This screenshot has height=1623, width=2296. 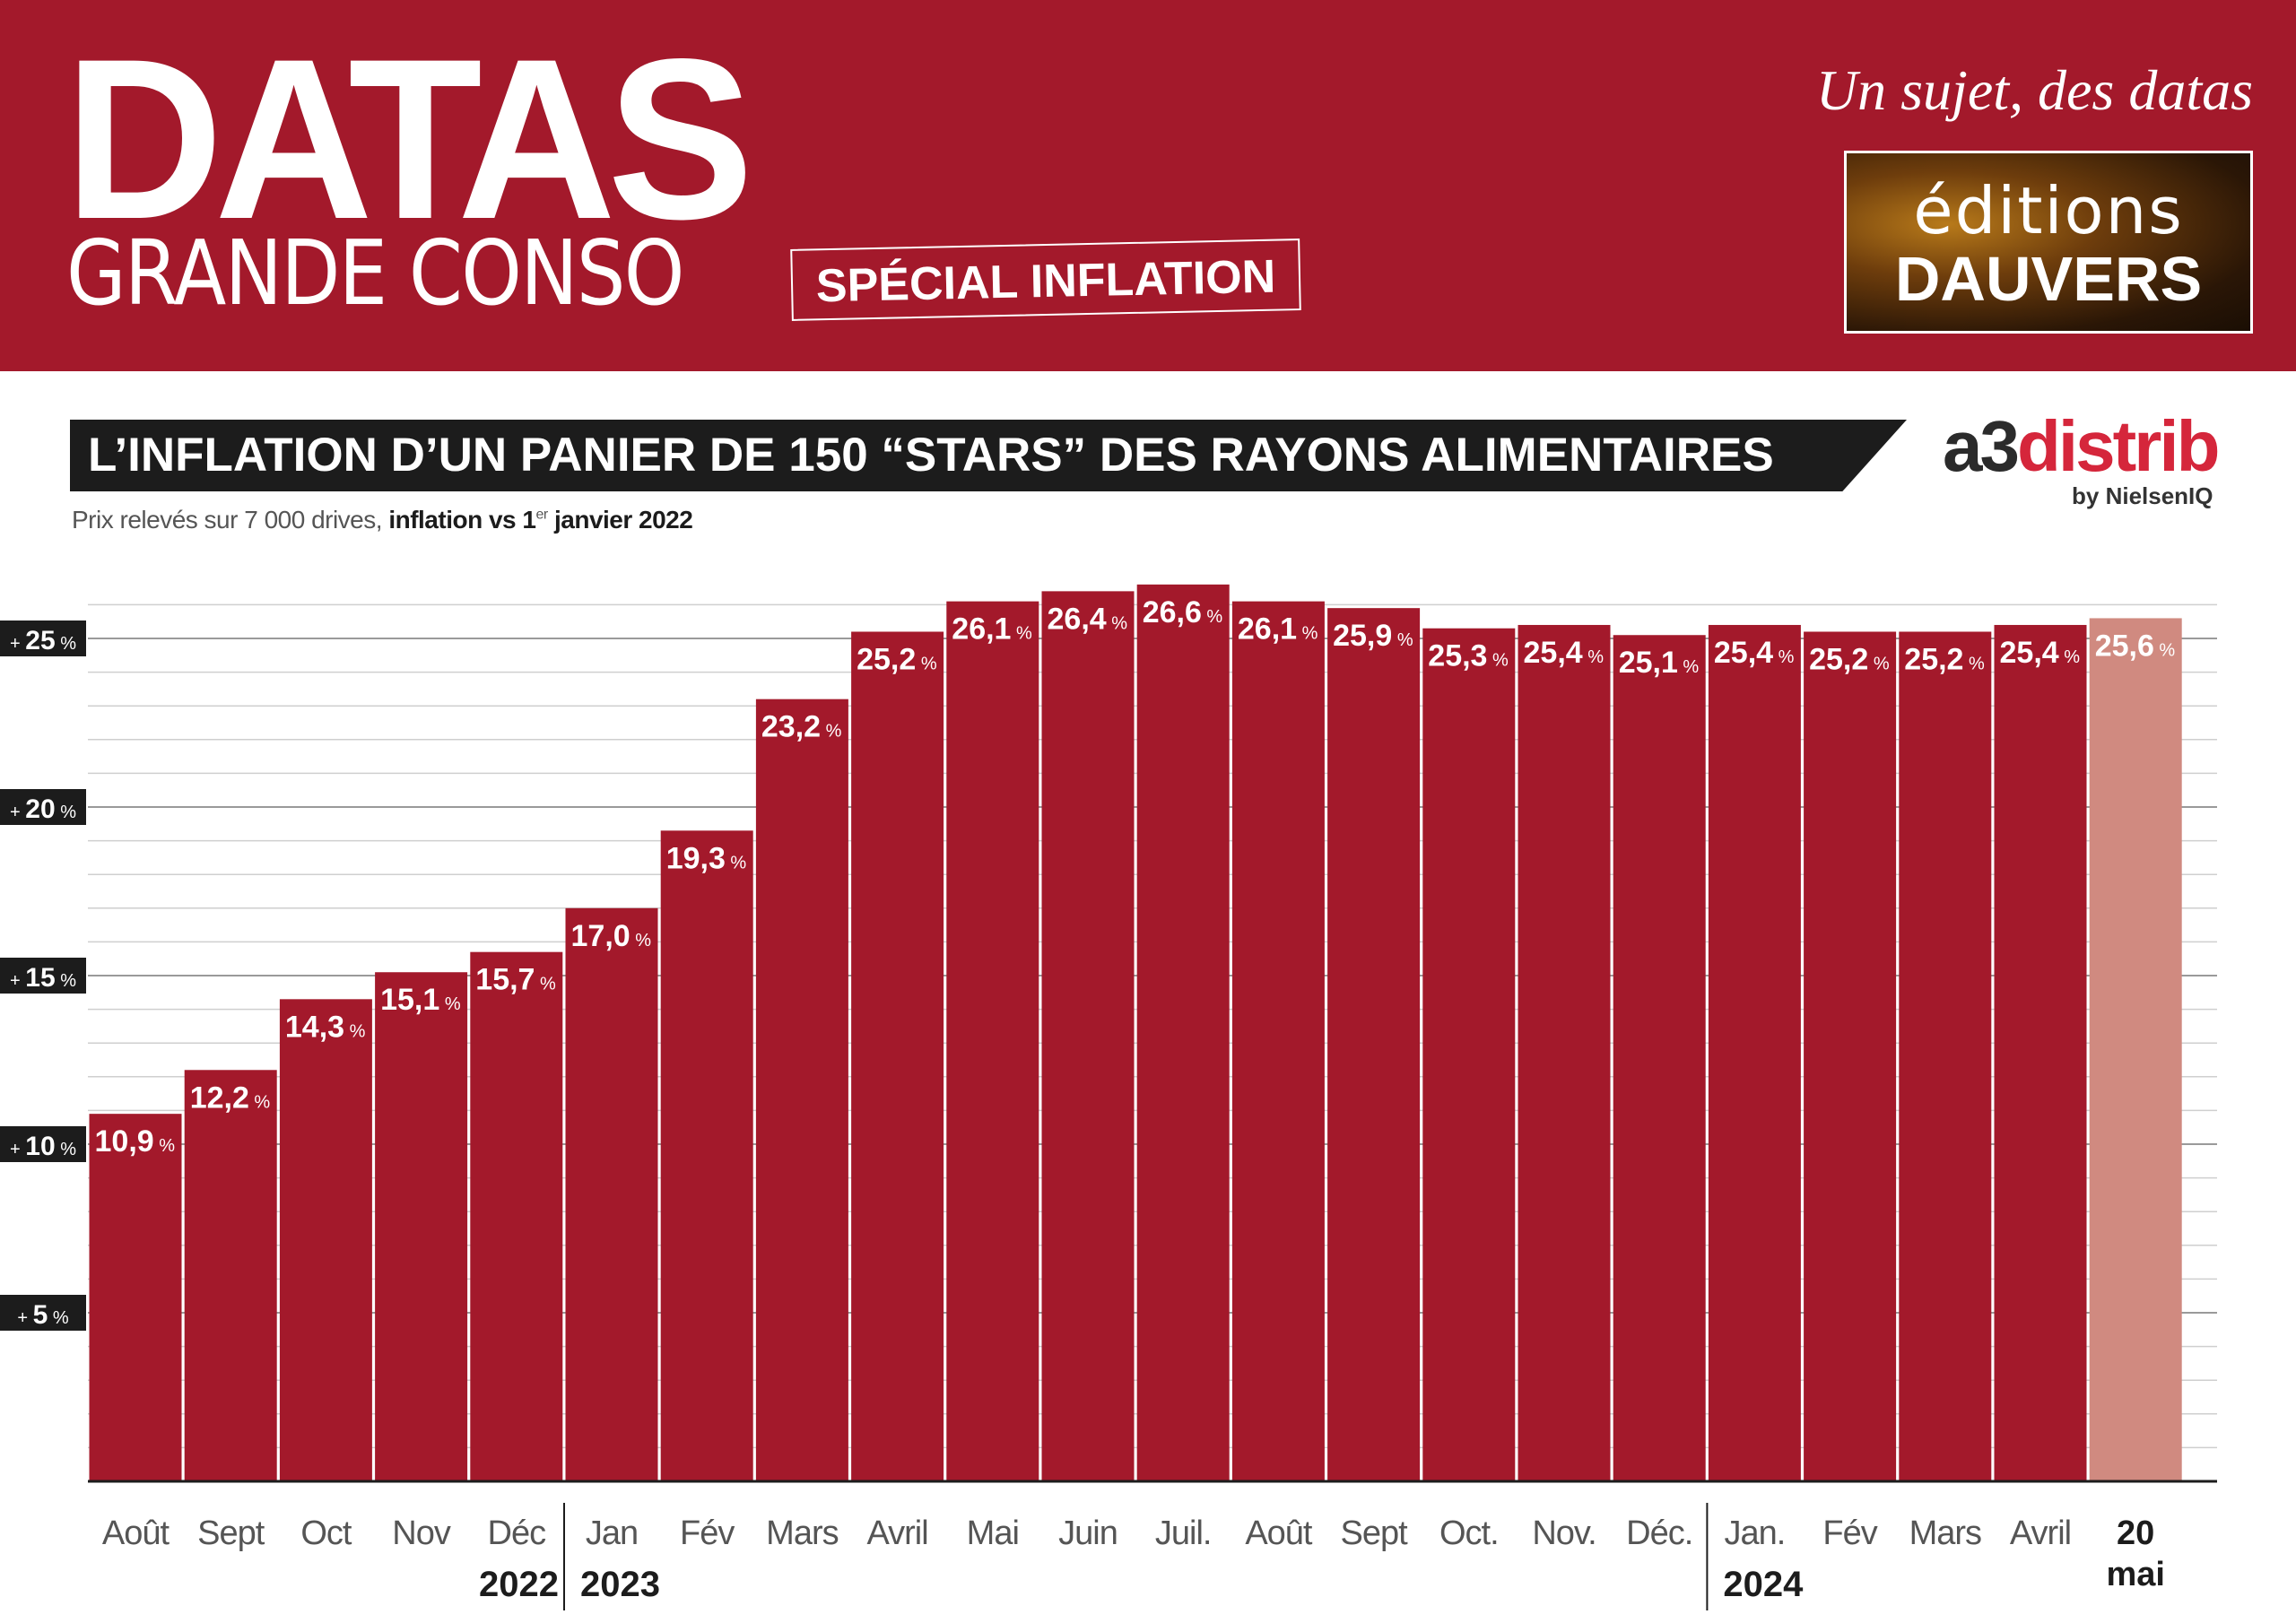 What do you see at coordinates (1564, 1533) in the screenshot?
I see `x-tick-label: Nov.` at bounding box center [1564, 1533].